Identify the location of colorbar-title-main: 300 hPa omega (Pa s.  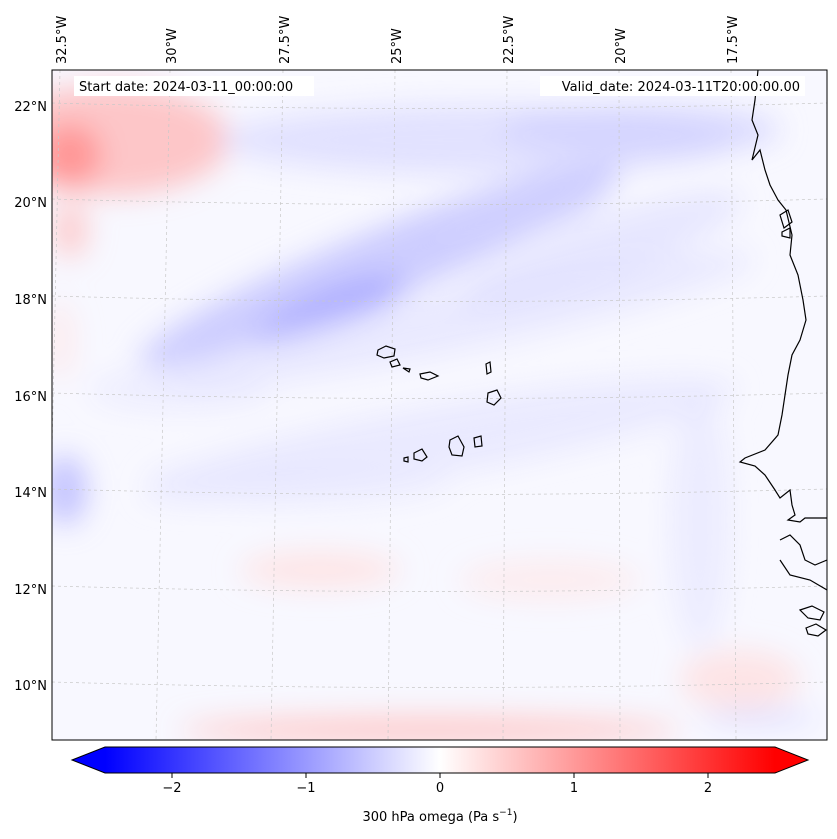
(430, 817).